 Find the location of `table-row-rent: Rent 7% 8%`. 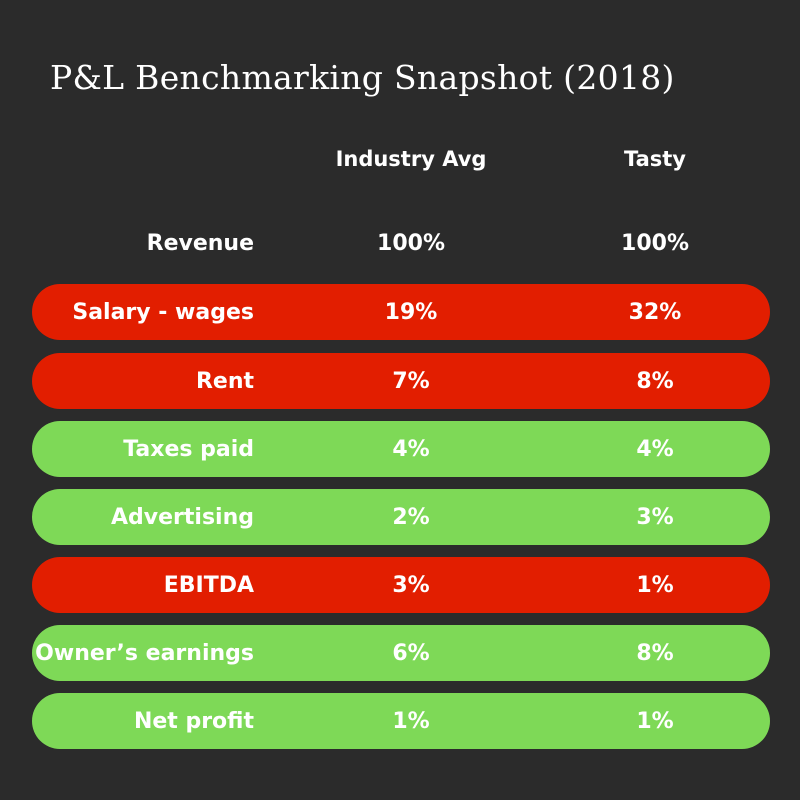

table-row-rent: Rent 7% 8% is located at coordinates (401, 381).